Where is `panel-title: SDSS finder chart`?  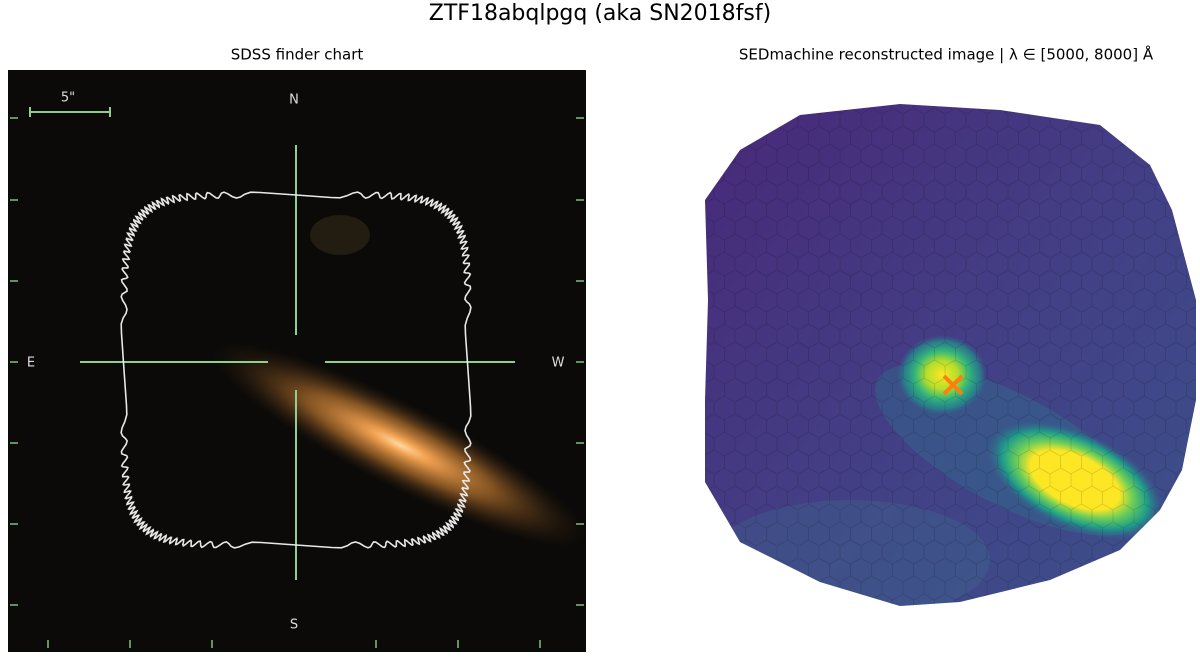
panel-title: SDSS finder chart is located at coordinates (297, 55).